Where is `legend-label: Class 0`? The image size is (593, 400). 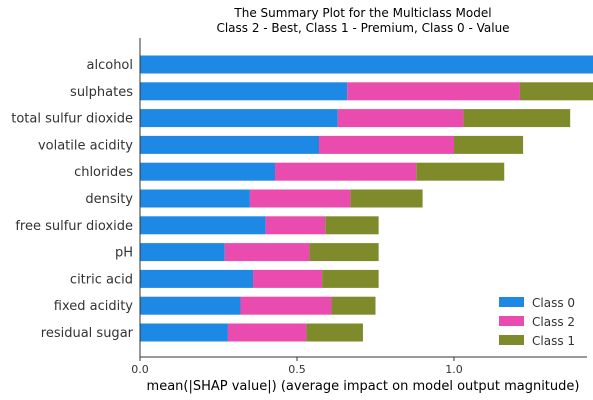 legend-label: Class 0 is located at coordinates (553, 303).